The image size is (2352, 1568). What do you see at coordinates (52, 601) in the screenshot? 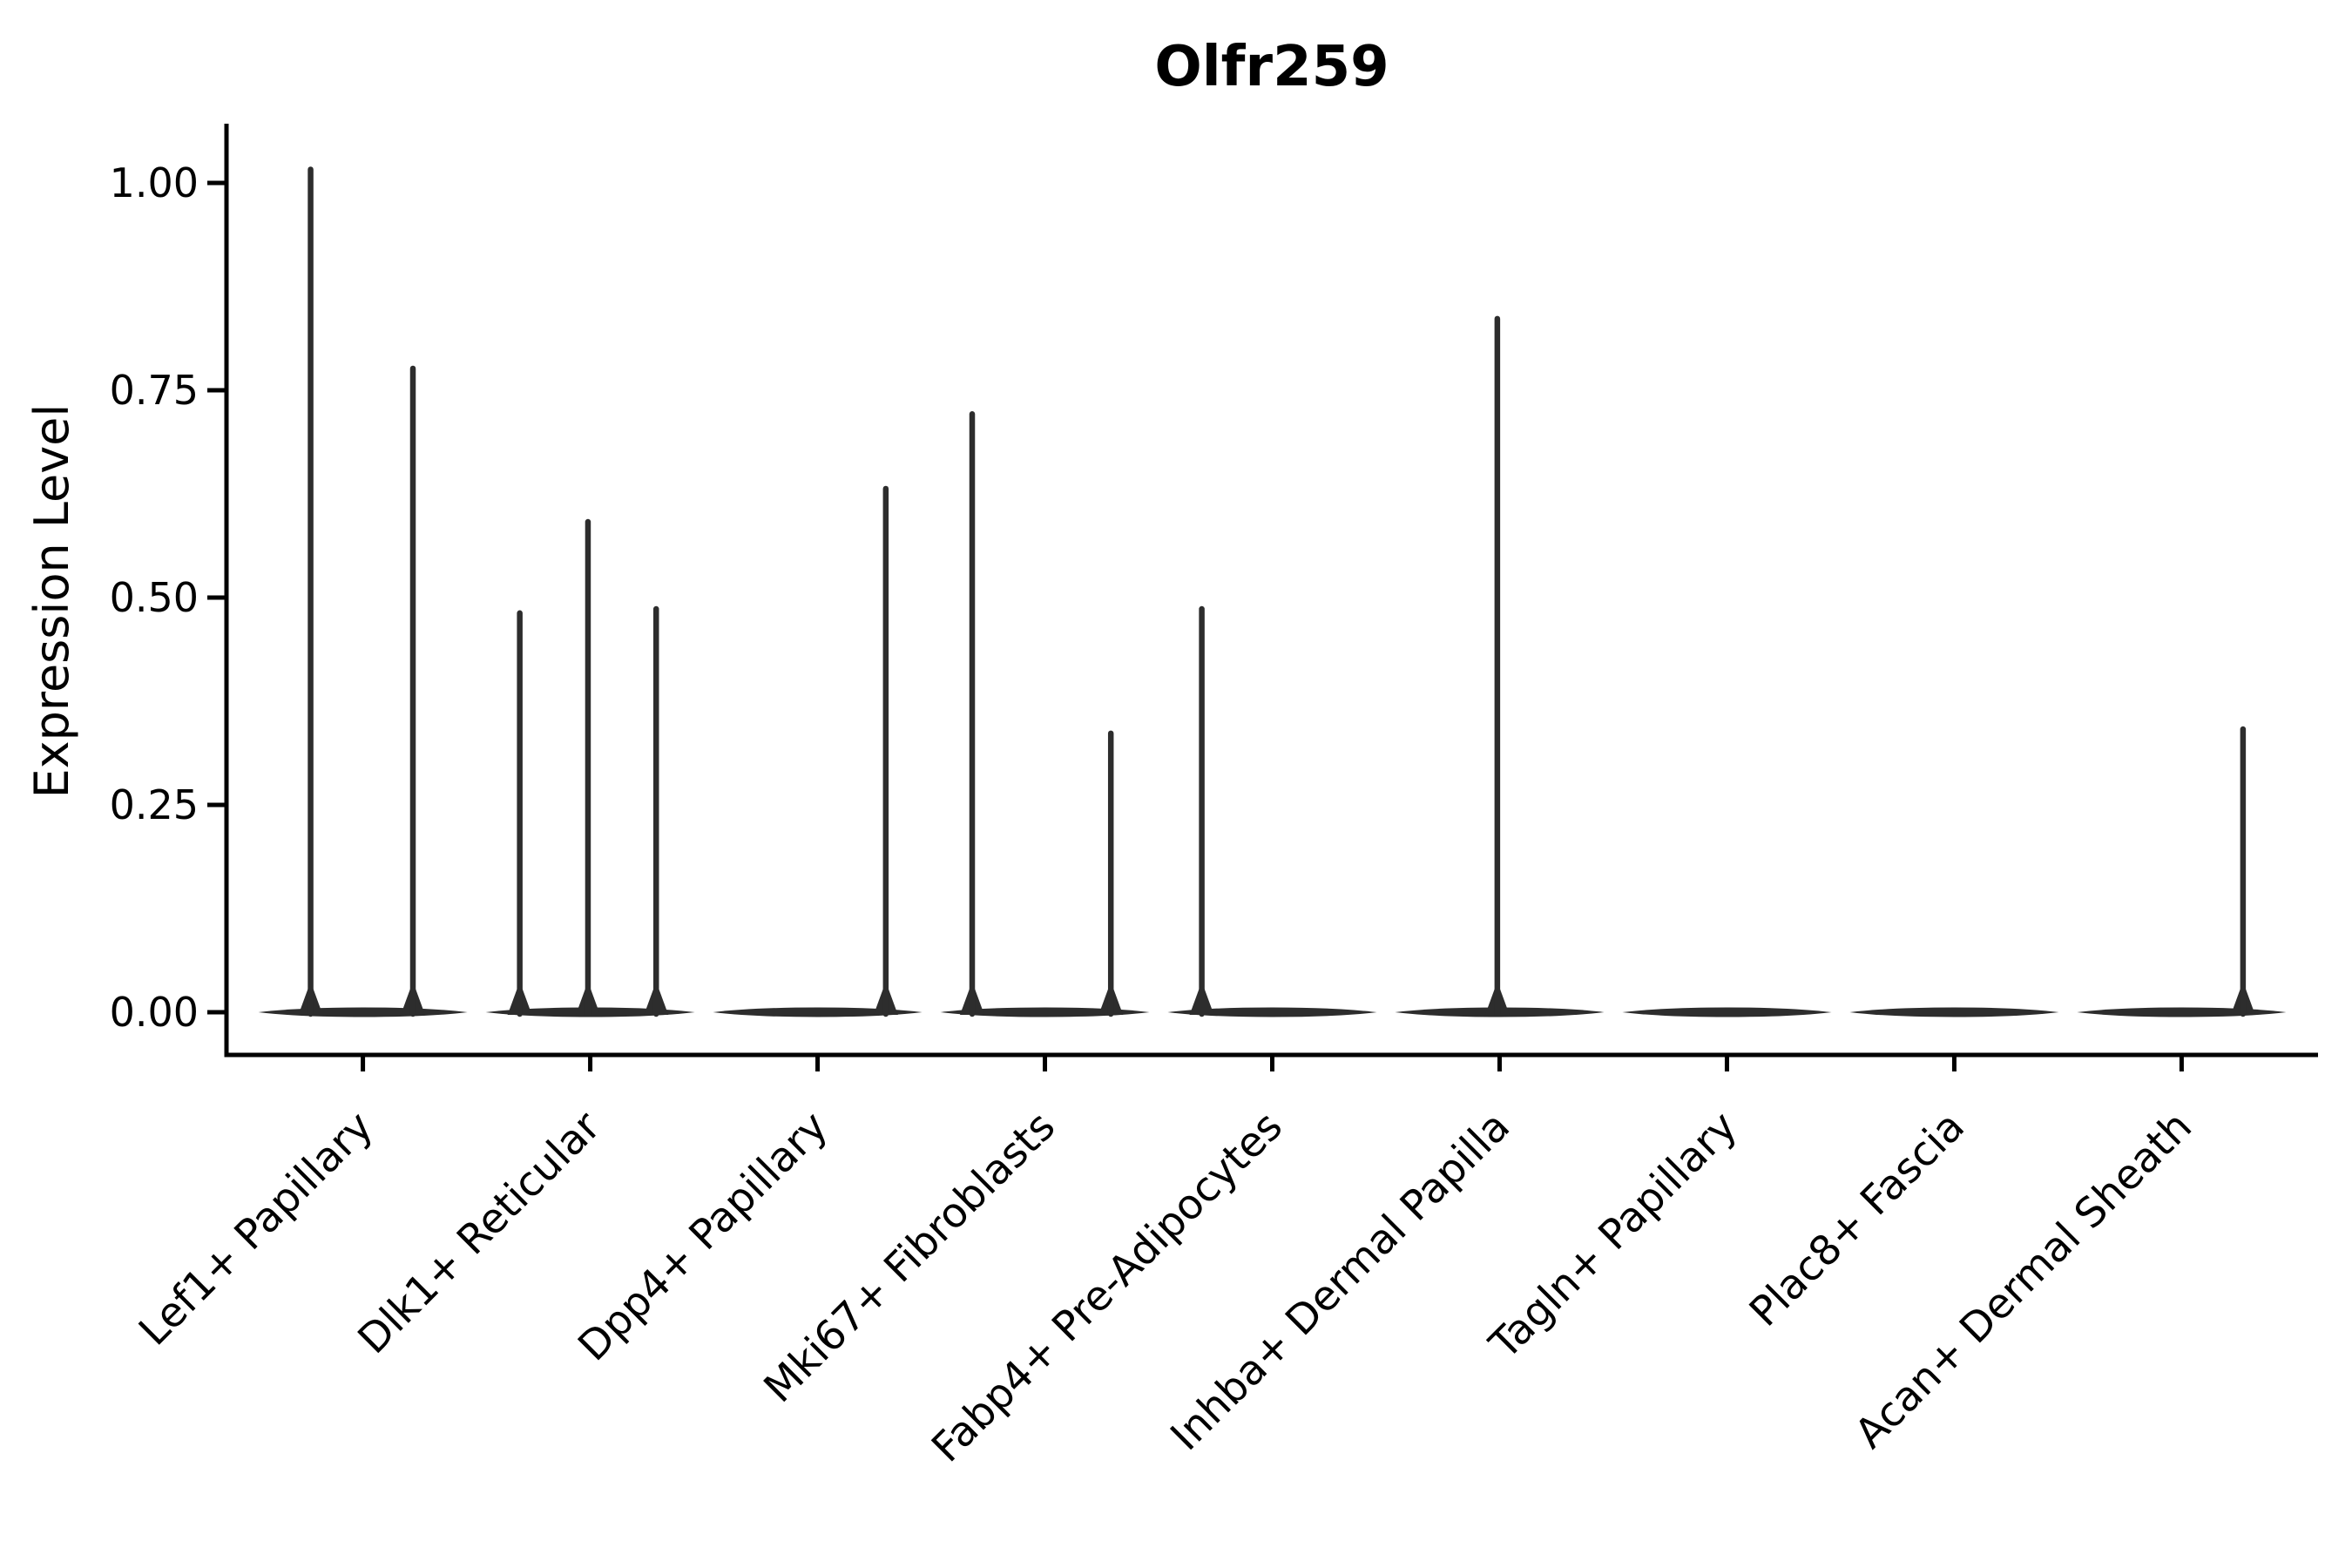
I see `y-axis-label: Expression Level` at bounding box center [52, 601].